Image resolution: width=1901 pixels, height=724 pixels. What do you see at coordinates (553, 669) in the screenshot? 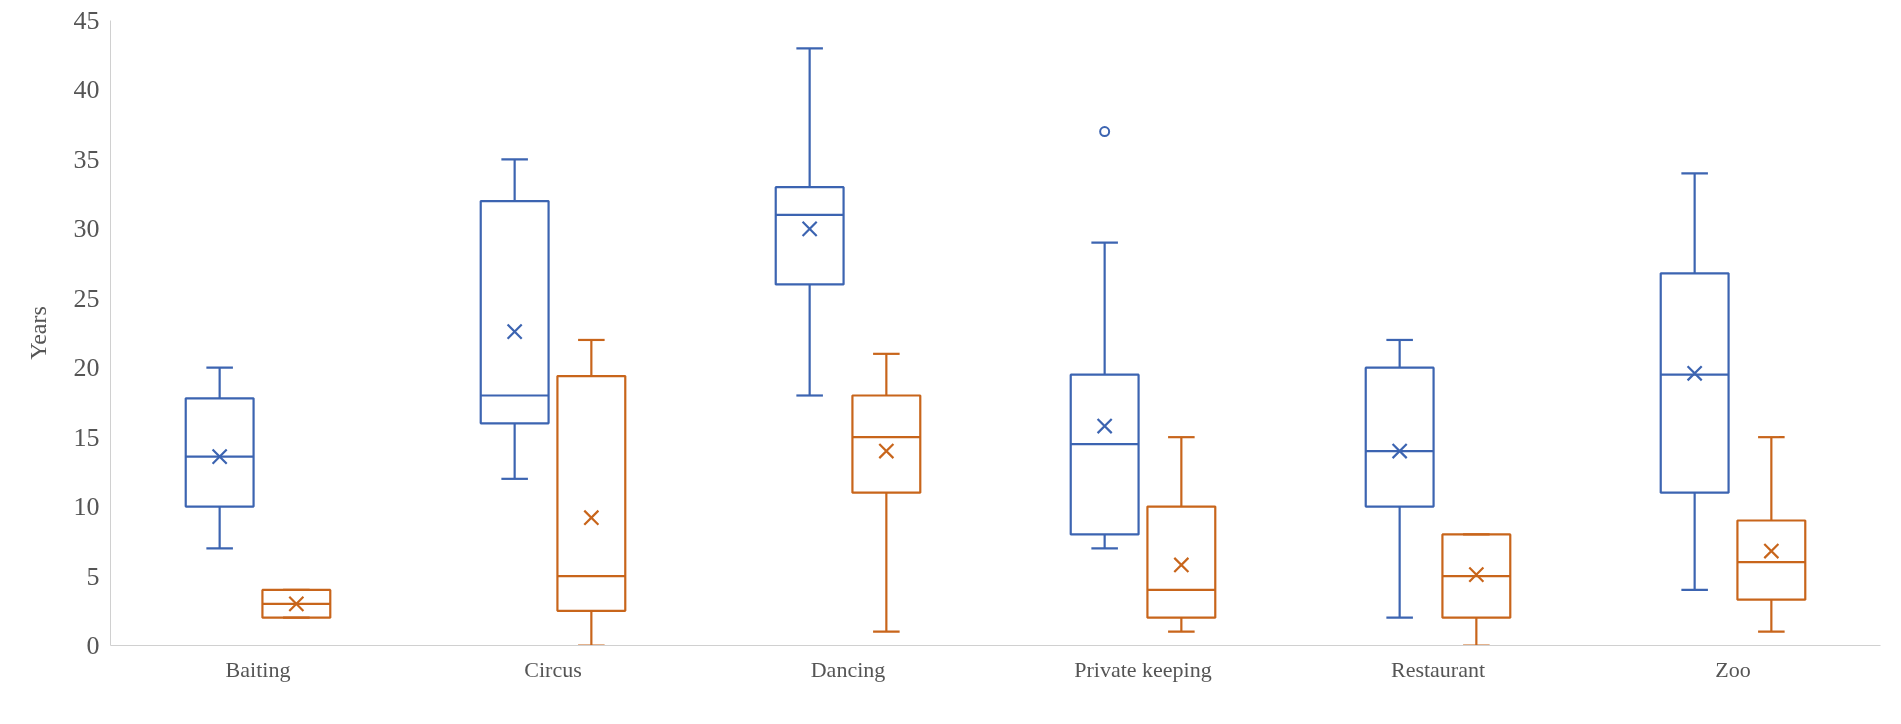
I see `x-tick-label: Circus` at bounding box center [553, 669].